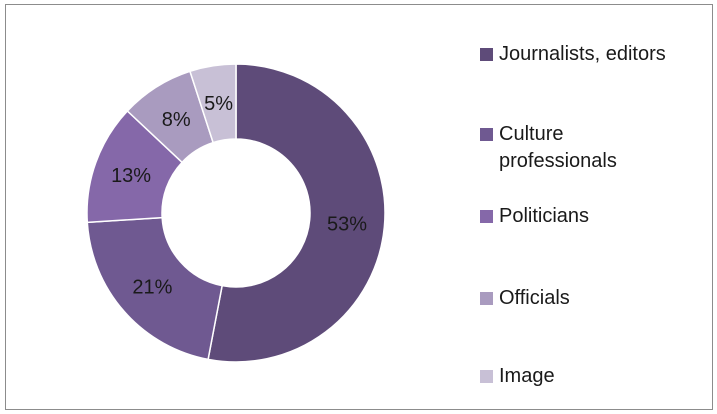  I want to click on slice-label-culture-professionals: 21%, so click(152, 288).